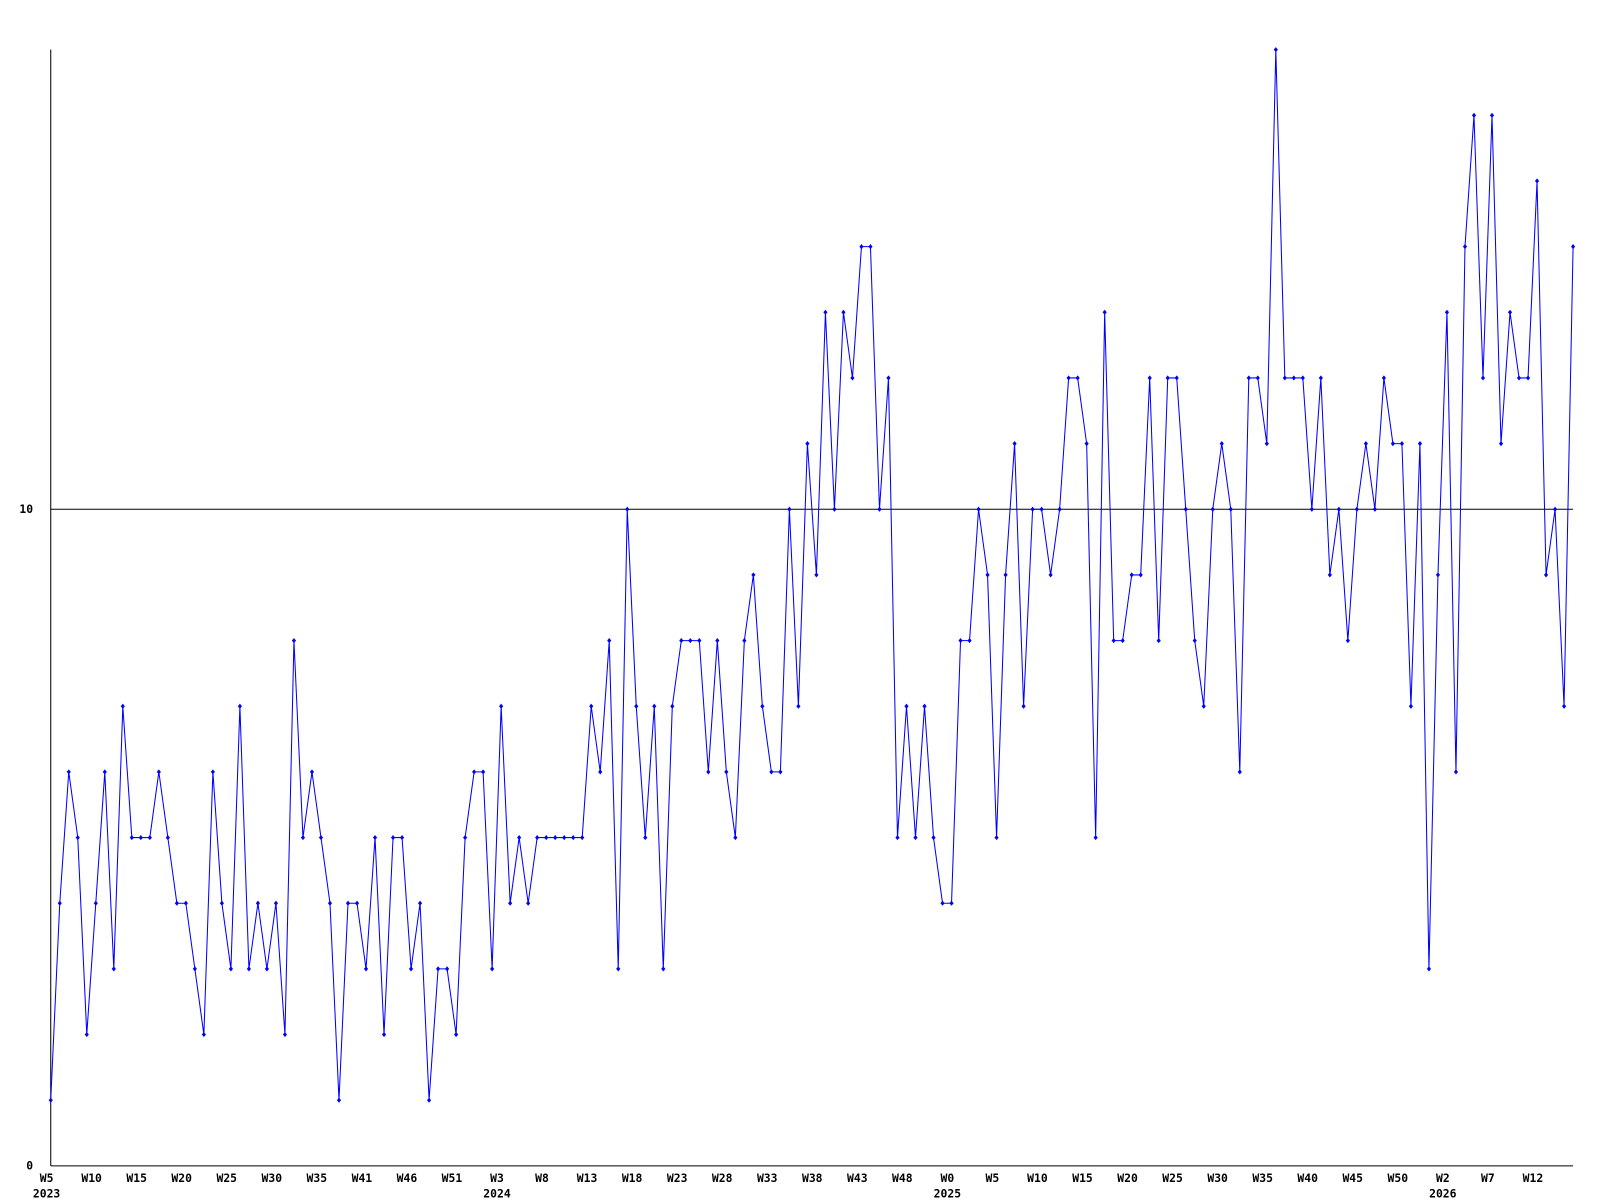  I want to click on x-tick-label: W8, so click(542, 1178).